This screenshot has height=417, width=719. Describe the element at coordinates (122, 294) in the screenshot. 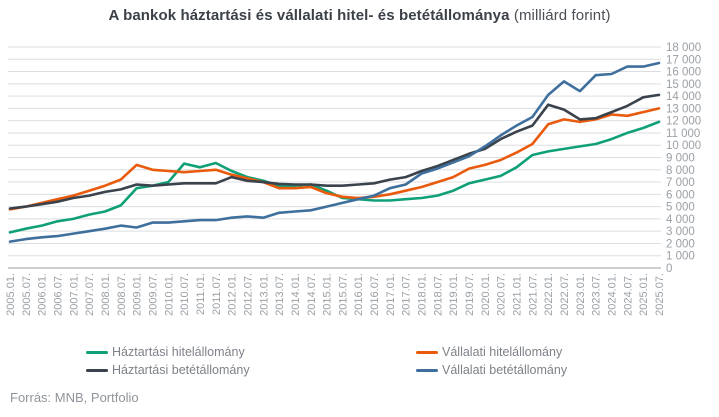

I see `svg-text: 2008.07.` at that location.